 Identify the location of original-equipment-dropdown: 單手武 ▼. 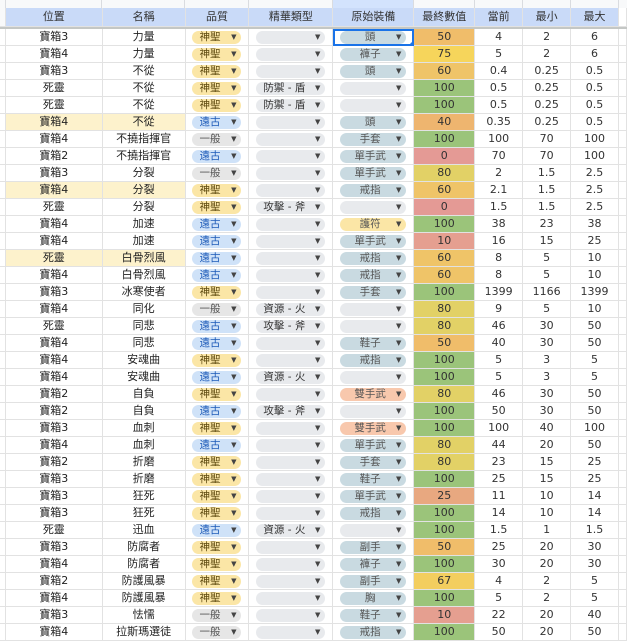
(373, 241).